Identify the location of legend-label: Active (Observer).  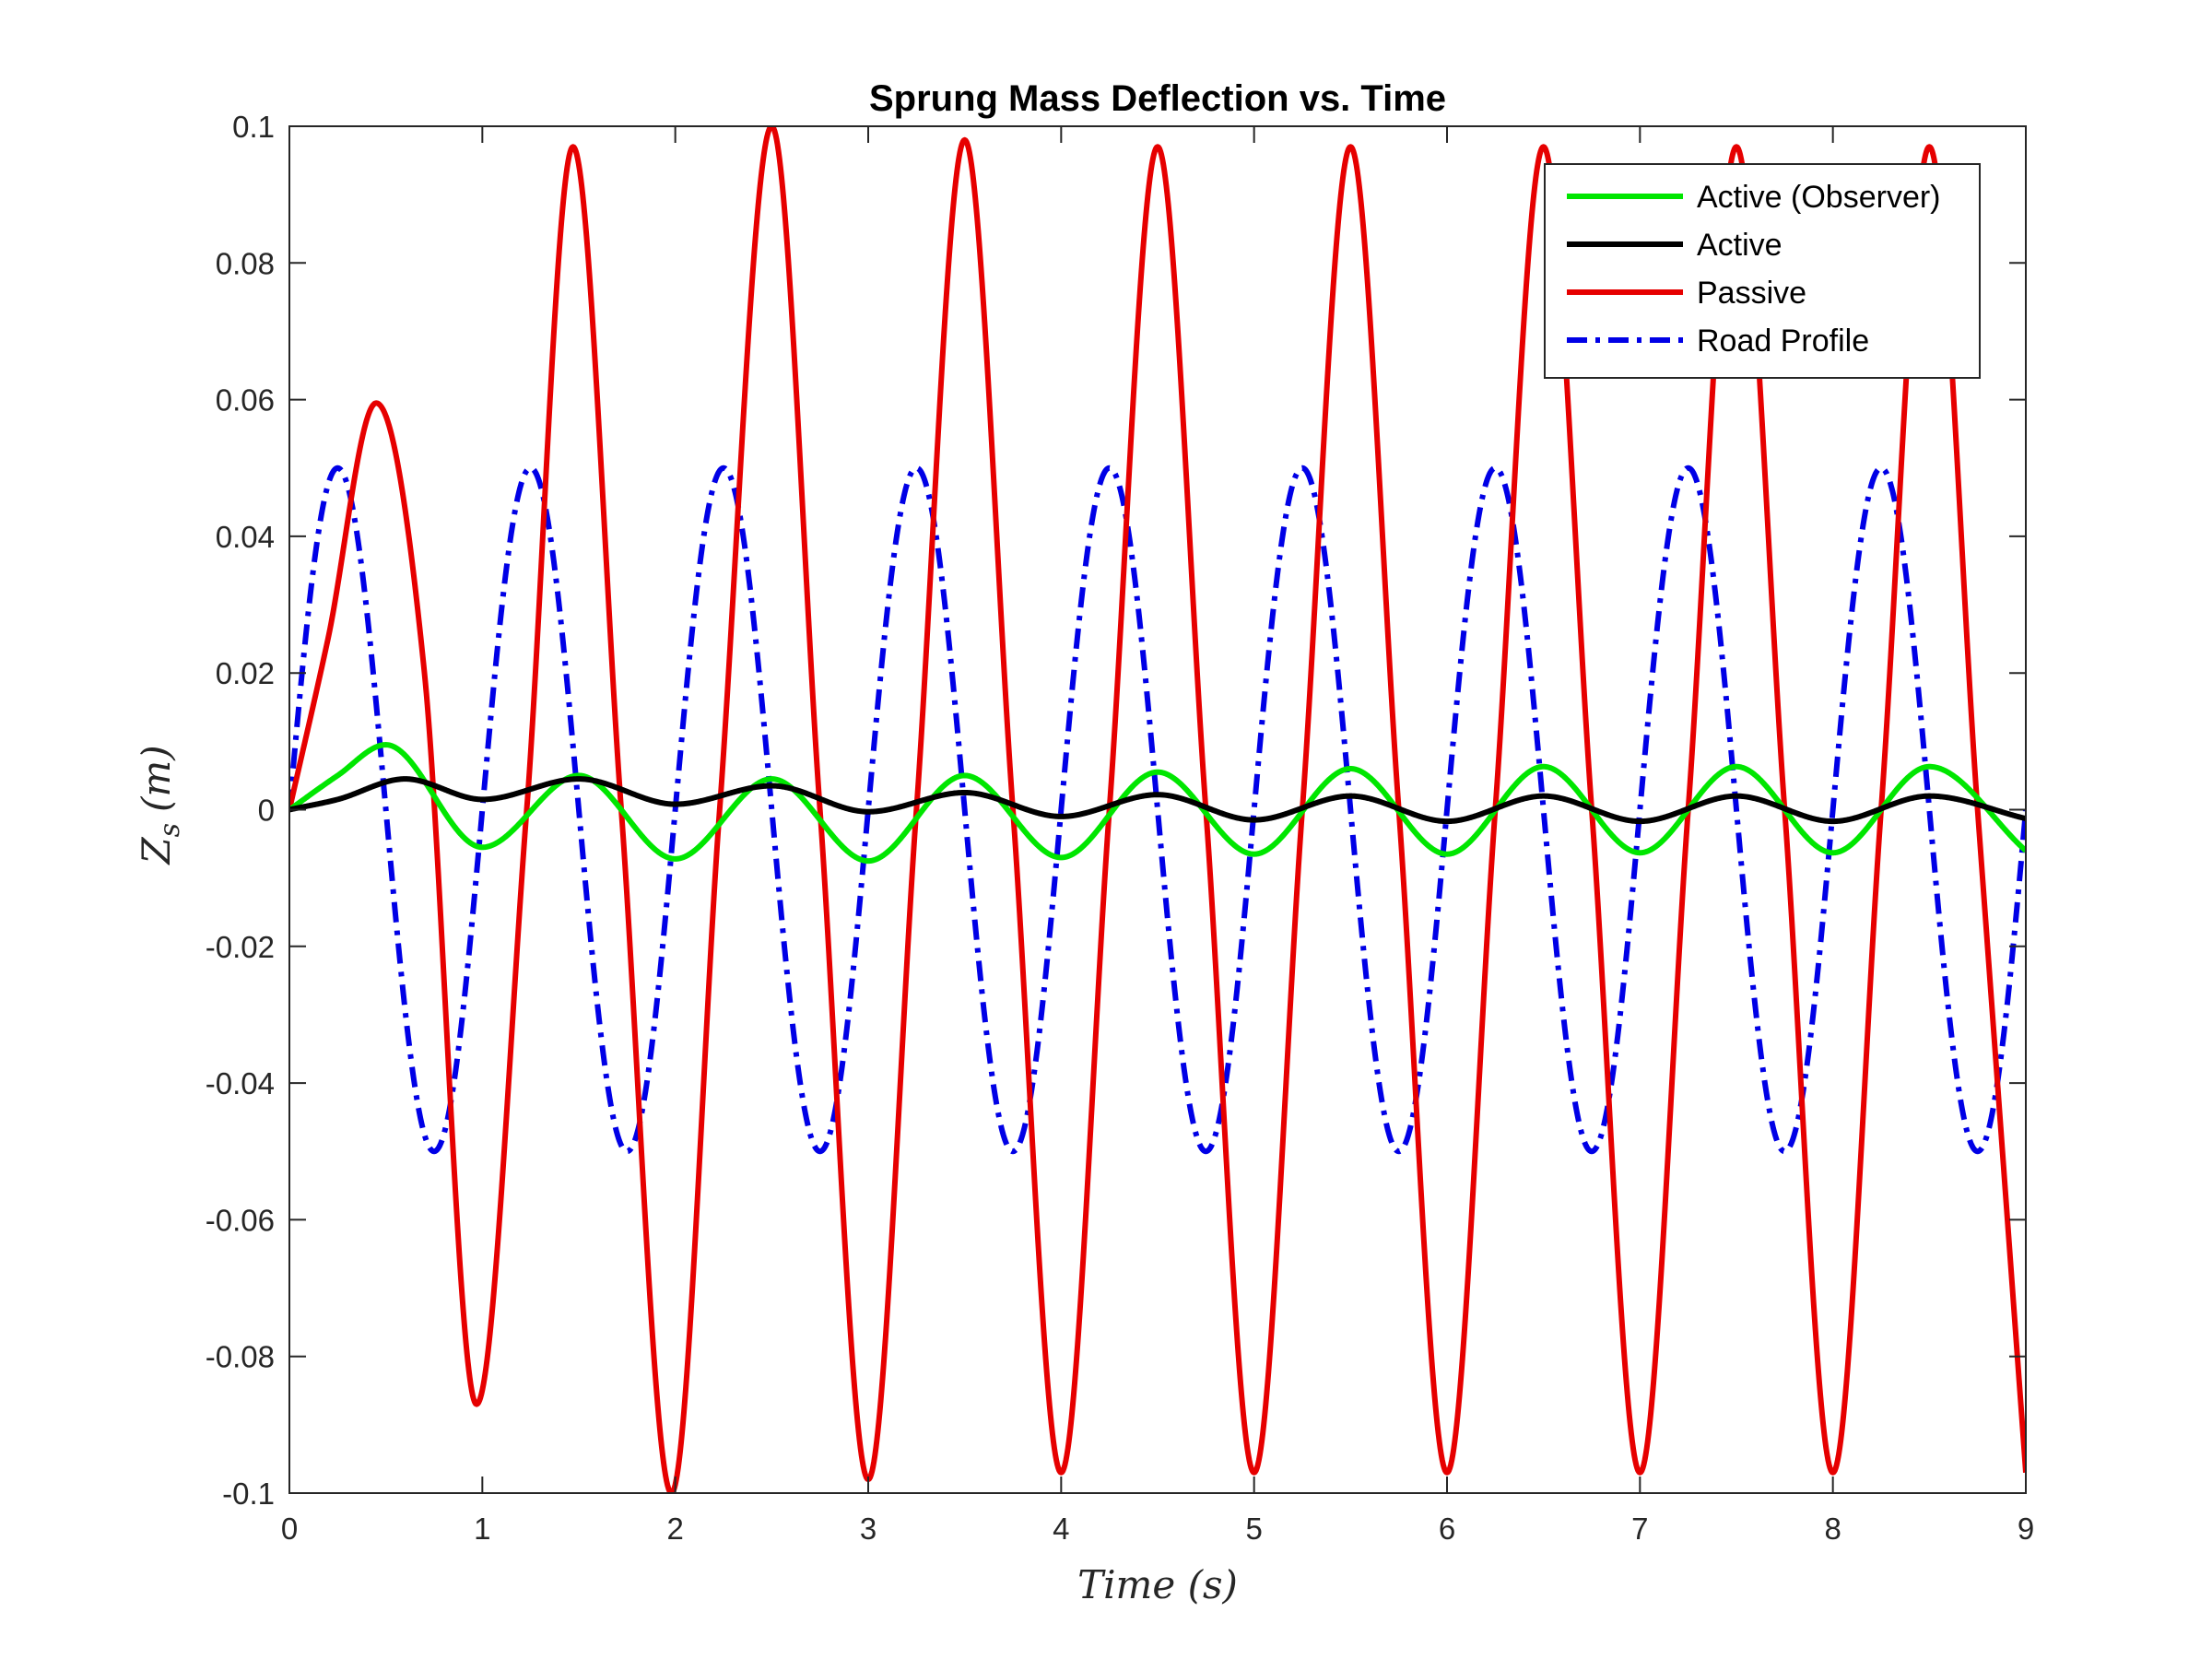
(1819, 197).